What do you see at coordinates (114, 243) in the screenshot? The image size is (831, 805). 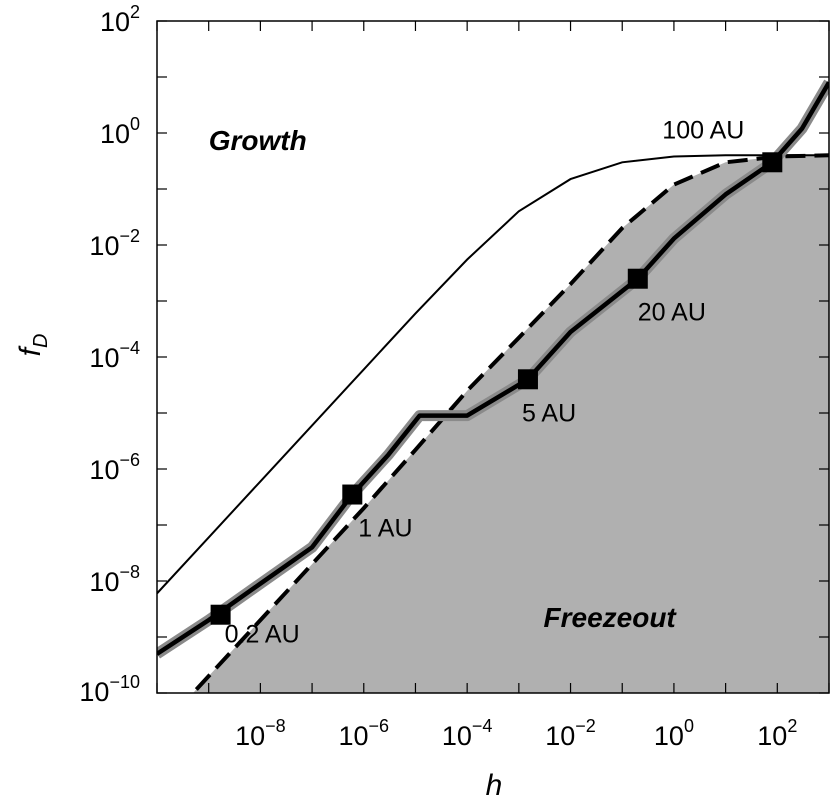 I see `y-tick-label-4: 10⁻²` at bounding box center [114, 243].